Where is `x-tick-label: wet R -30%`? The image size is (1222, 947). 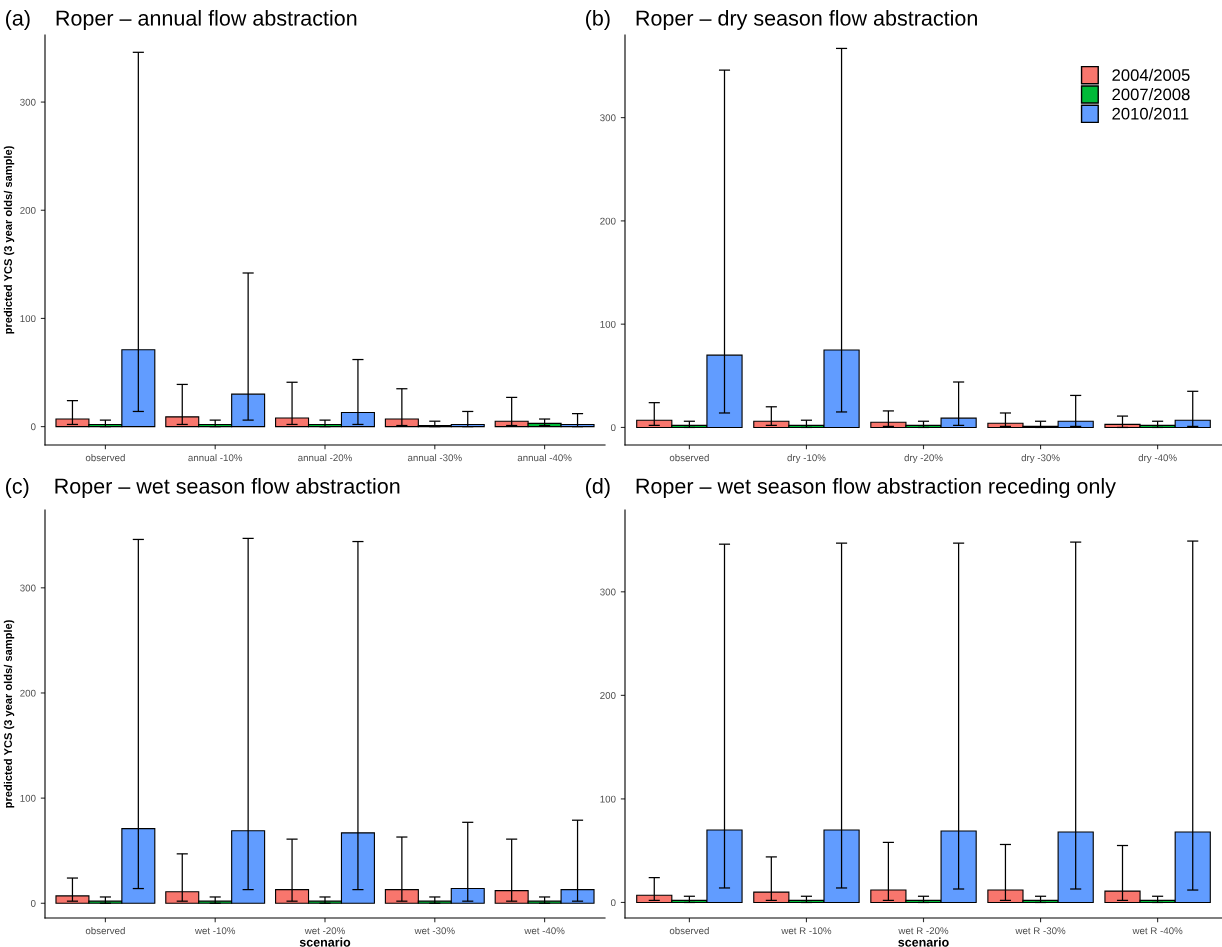
x-tick-label: wet R -30% is located at coordinates (1040, 931).